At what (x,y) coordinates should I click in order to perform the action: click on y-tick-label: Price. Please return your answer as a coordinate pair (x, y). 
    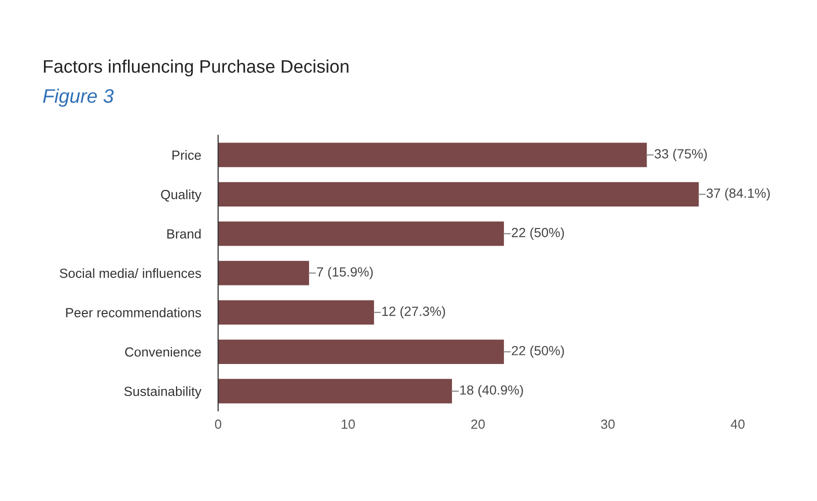
    Looking at the image, I should click on (186, 155).